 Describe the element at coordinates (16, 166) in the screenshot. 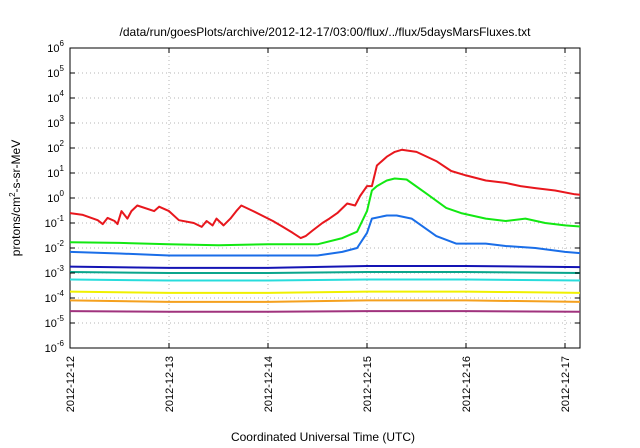

I see `y-axis-label-rest: -s-sr-MeV` at that location.